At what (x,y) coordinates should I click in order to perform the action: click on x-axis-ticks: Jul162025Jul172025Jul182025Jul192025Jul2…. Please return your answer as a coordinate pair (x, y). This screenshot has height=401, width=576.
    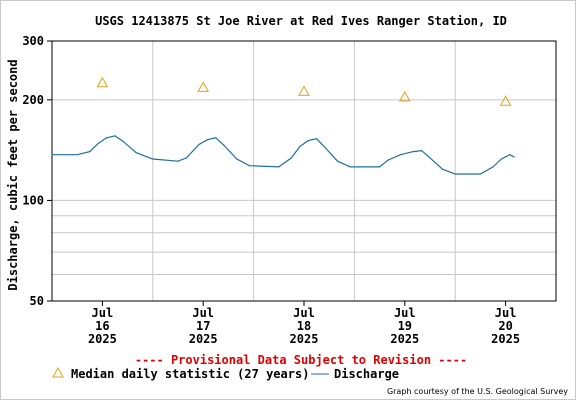
    Looking at the image, I should click on (304, 323).